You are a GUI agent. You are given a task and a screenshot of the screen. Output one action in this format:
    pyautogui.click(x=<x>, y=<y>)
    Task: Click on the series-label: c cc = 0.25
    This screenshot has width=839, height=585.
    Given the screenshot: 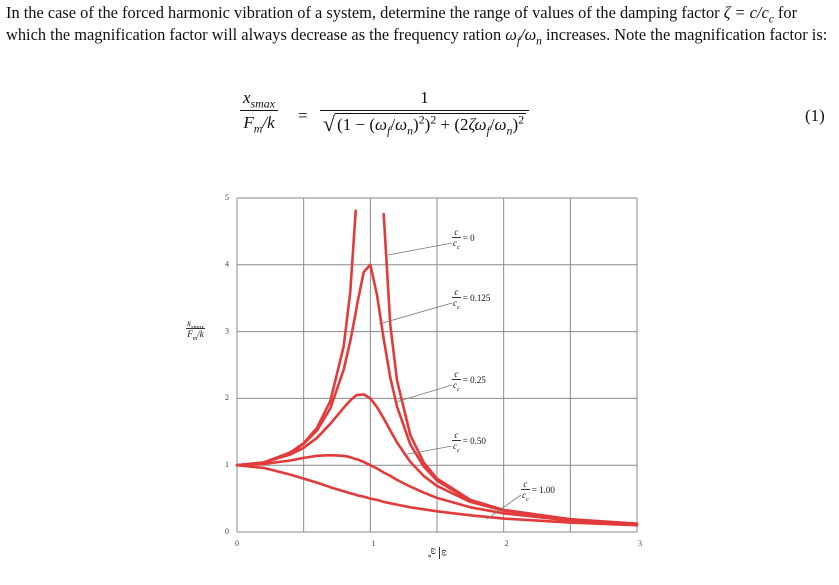 What is the action you would take?
    pyautogui.click(x=469, y=381)
    